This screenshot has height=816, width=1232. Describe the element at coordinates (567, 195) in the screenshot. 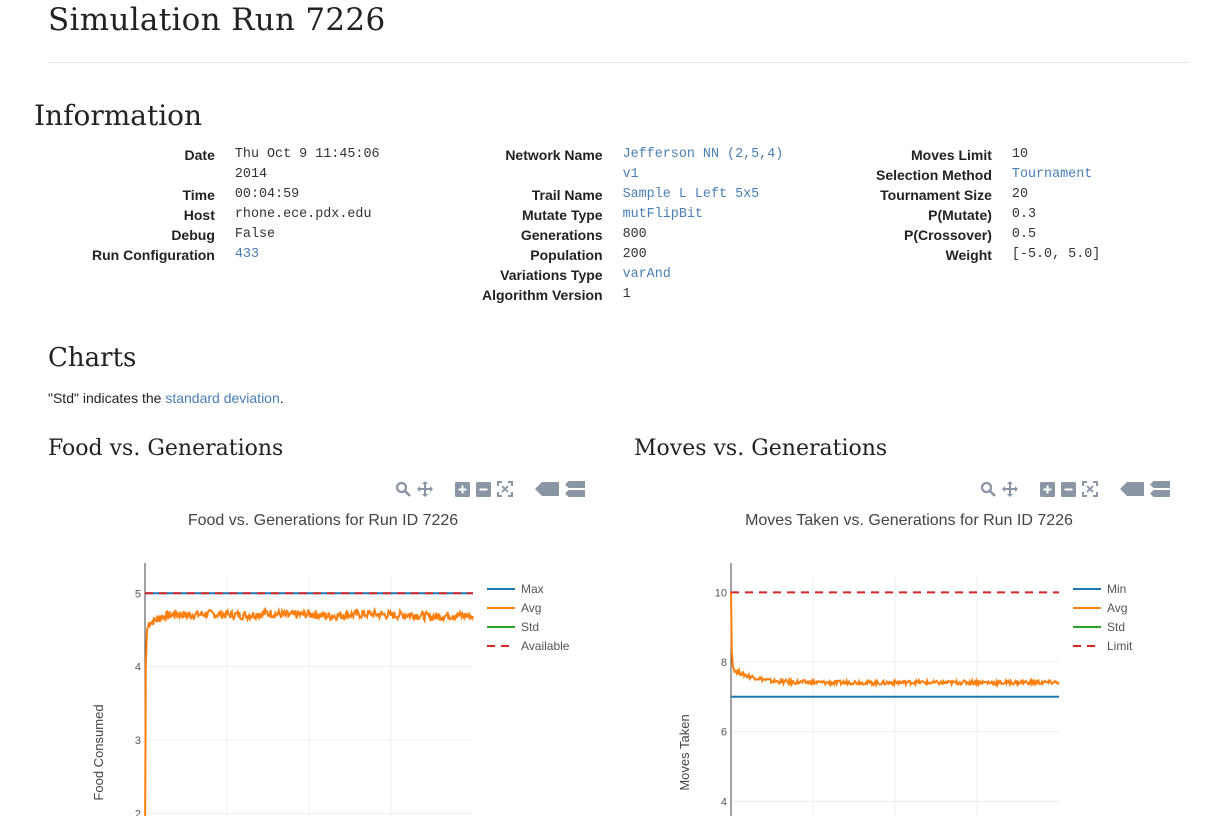

I see `trail-name-label: Trail Name` at that location.